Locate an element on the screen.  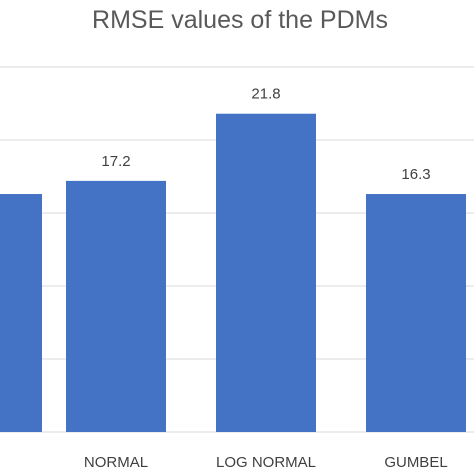
x-tick-label: NORMAL is located at coordinates (116, 462).